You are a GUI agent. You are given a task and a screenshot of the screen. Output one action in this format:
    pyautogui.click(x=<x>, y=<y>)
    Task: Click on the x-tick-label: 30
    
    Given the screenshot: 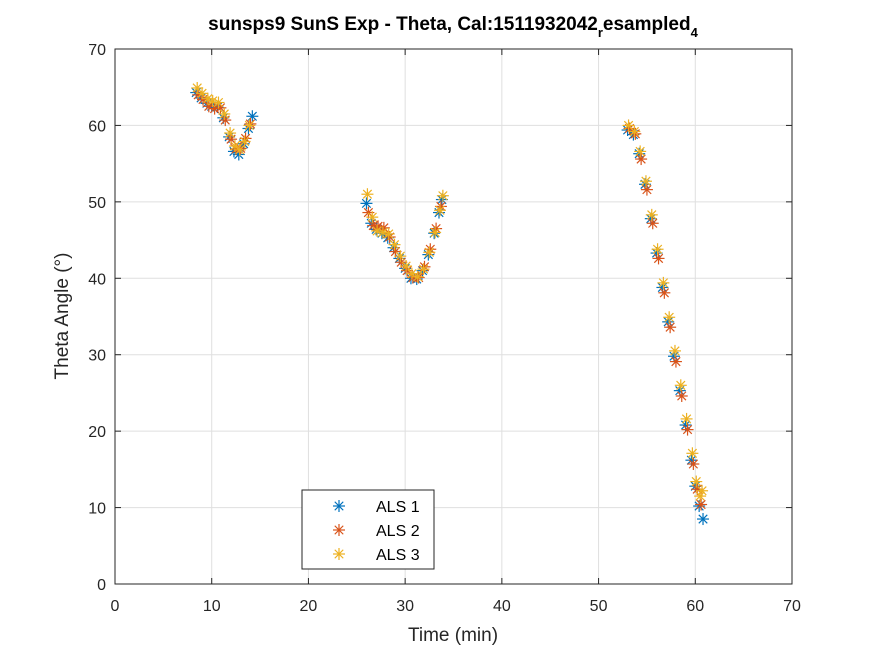 What is the action you would take?
    pyautogui.click(x=405, y=606)
    